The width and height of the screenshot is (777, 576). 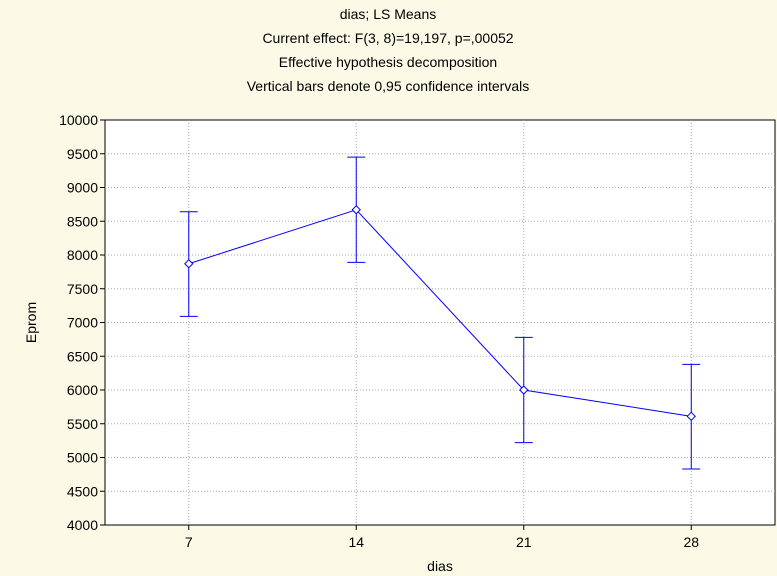 I want to click on y-tick-label: 7500, so click(x=82, y=289).